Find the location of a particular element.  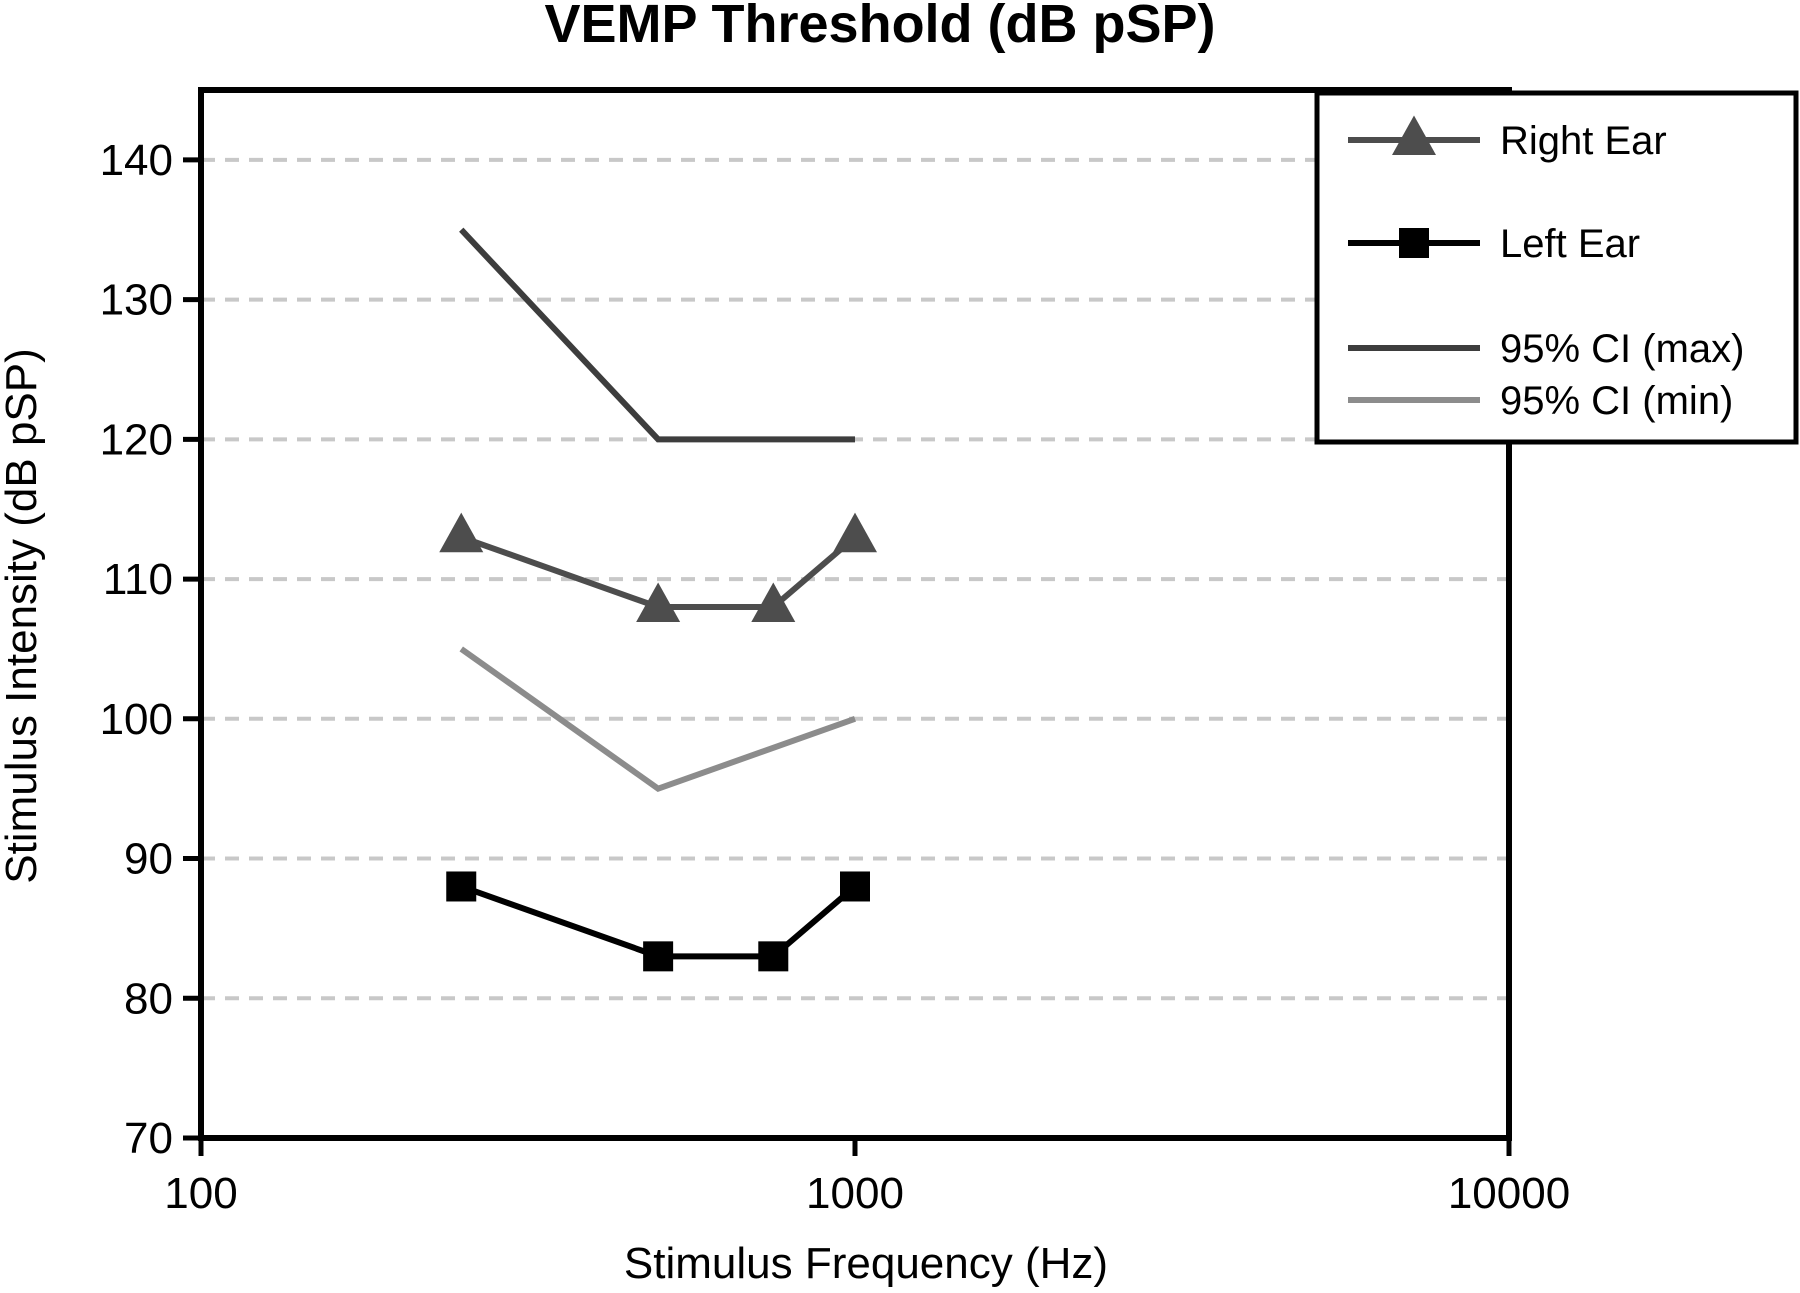

x-tick-label: 100 is located at coordinates (200, 1193).